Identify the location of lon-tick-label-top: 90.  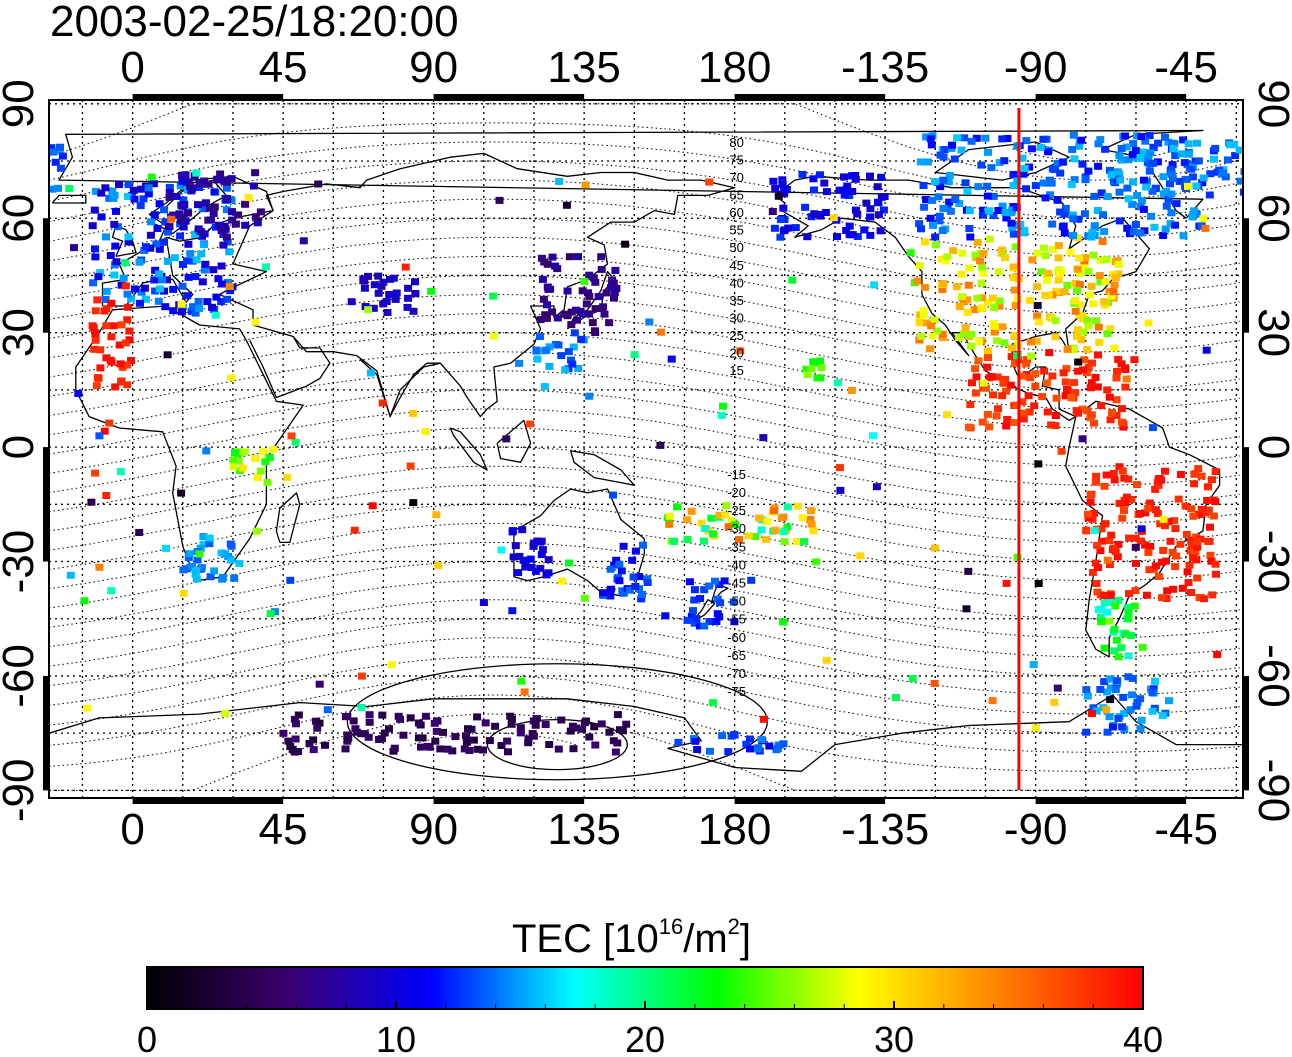
(433, 67).